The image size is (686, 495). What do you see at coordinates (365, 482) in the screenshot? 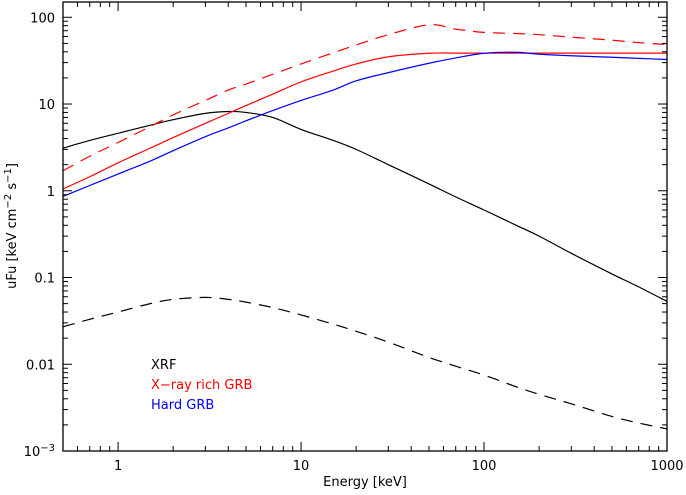
I see `x-axis-label: Energy [keV]` at bounding box center [365, 482].